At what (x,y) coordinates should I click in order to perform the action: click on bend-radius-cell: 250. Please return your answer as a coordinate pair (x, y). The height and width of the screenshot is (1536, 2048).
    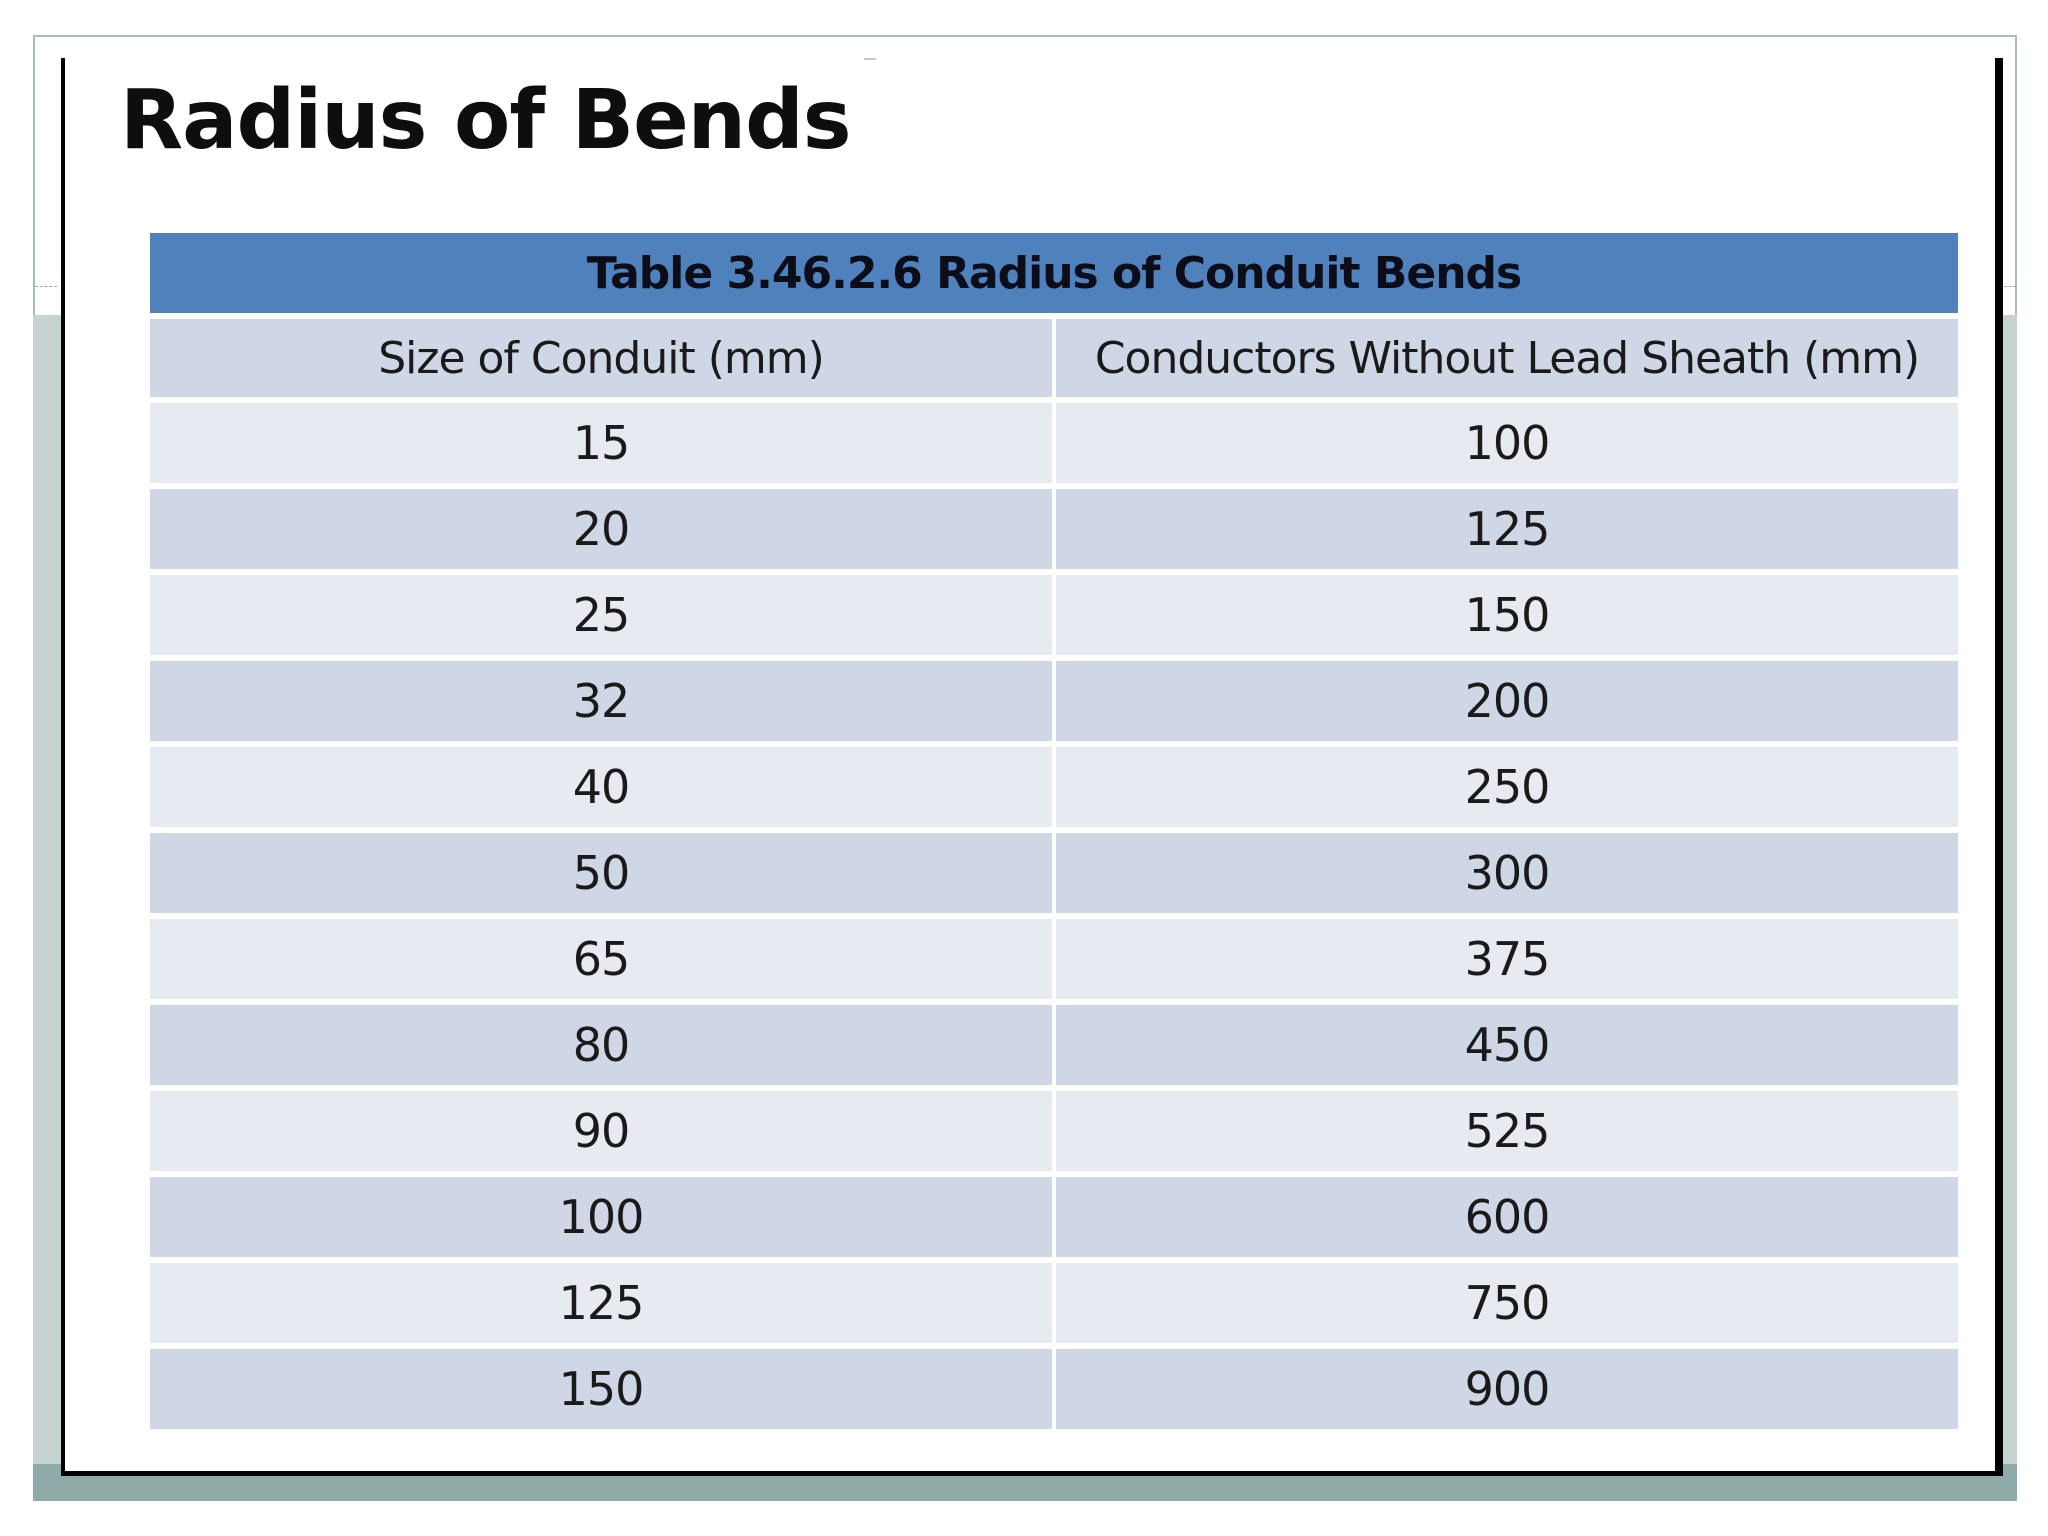
    Looking at the image, I should click on (1505, 788).